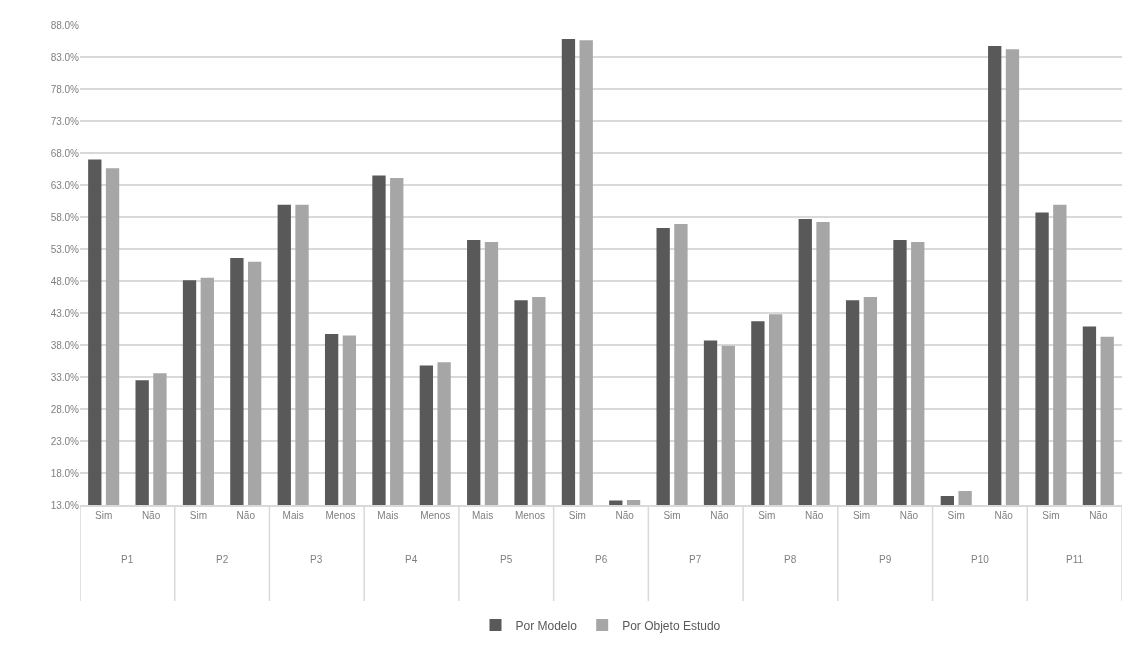  What do you see at coordinates (411, 559) in the screenshot?
I see `text: P4` at bounding box center [411, 559].